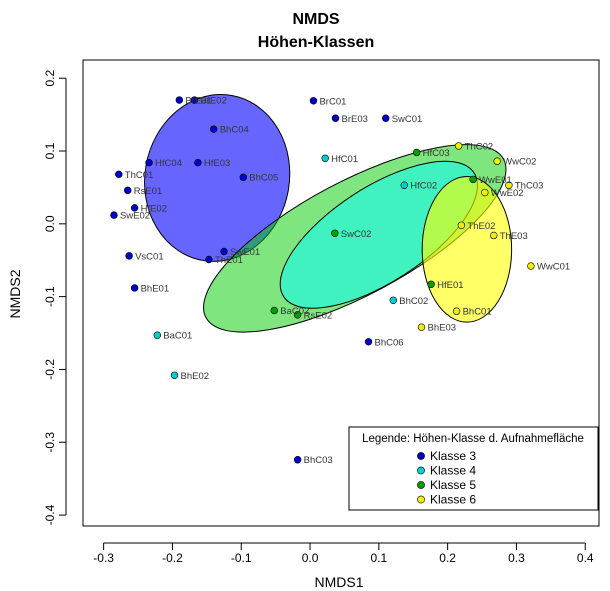  Describe the element at coordinates (50, 442) in the screenshot. I see `y-tick-label: -0.3` at that location.